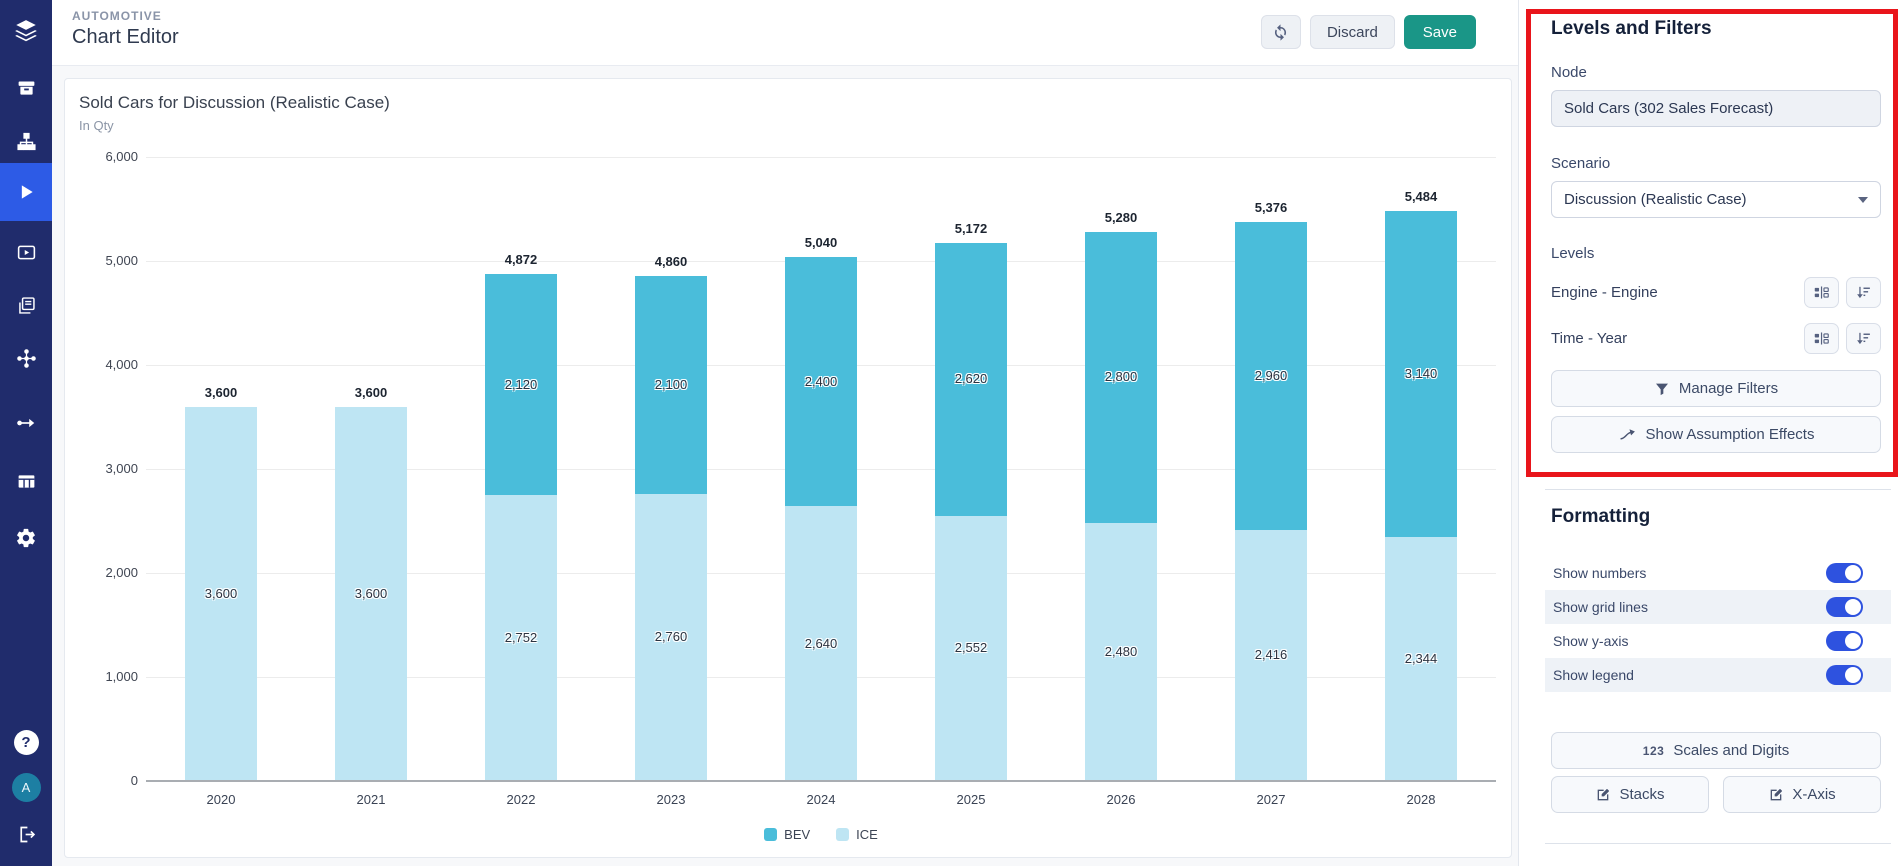 The width and height of the screenshot is (1903, 866). Describe the element at coordinates (1642, 794) in the screenshot. I see `stacks-label: Stacks` at that location.